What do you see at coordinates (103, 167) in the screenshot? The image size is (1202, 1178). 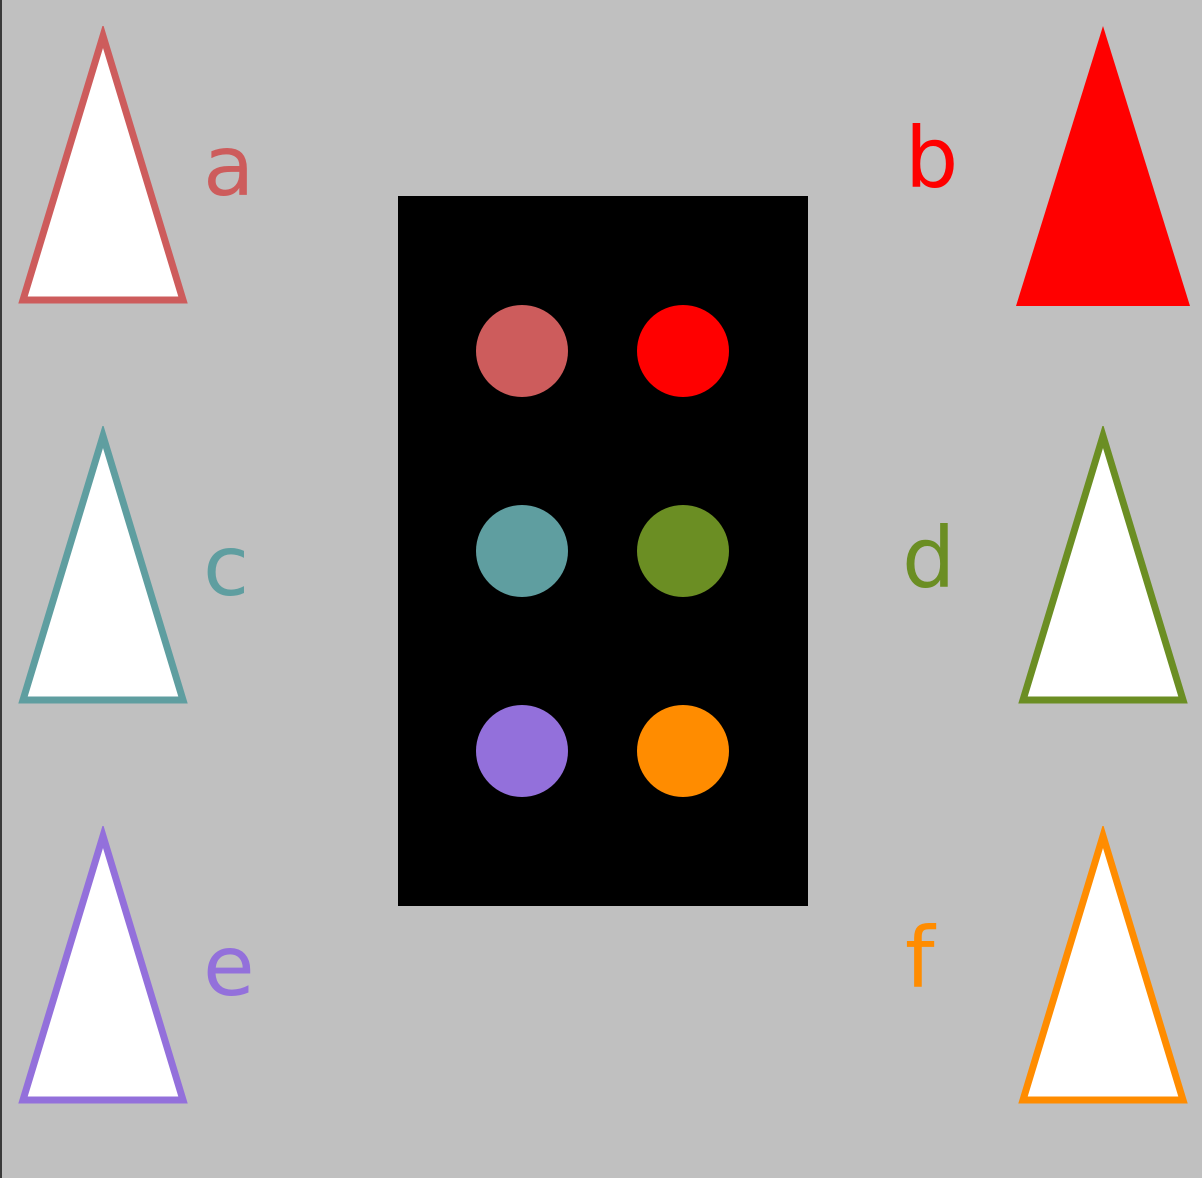 I see `triangle-option-a` at bounding box center [103, 167].